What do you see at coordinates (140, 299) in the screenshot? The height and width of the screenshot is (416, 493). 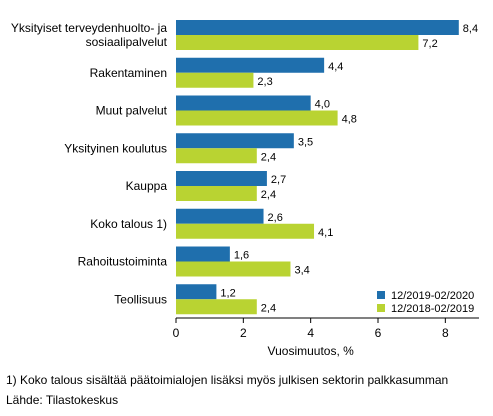 I see `category-label-7: Teollisuus` at bounding box center [140, 299].